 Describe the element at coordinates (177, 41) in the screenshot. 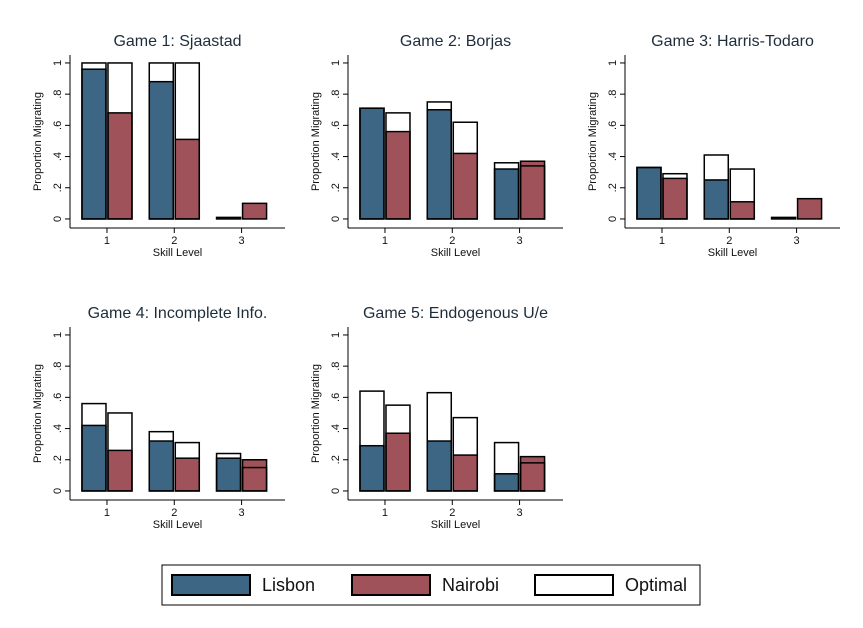

I see `panel-title: Game 1: Sjaastad` at that location.